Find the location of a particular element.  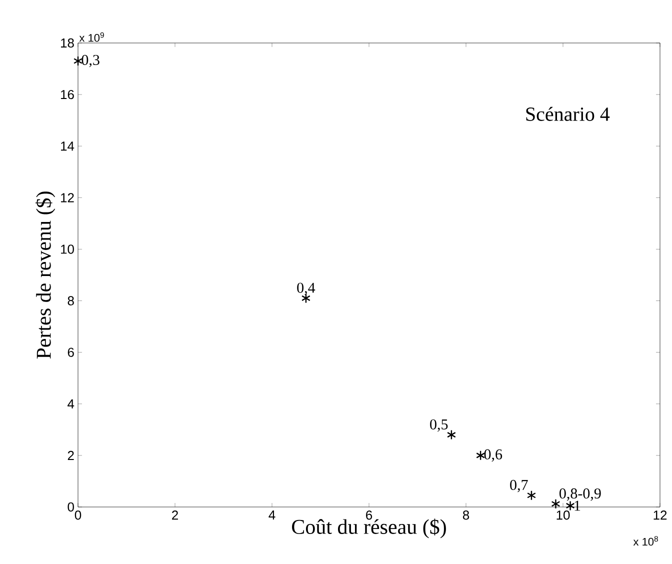

annotation: 0,7 is located at coordinates (519, 486).